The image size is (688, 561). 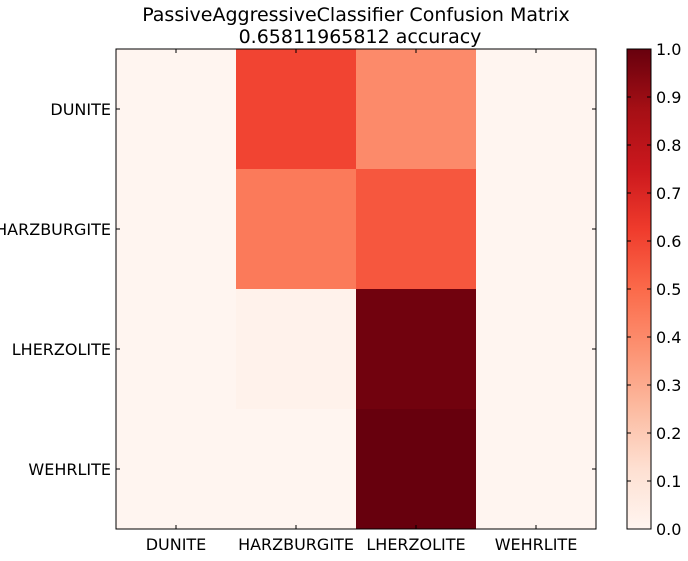 What do you see at coordinates (654, 289) in the screenshot?
I see `colorbar-ticks: 0.0 0.1 0.2 0.3 0.4 0.5 0.6 0.7 0.8 0.9 1.0` at bounding box center [654, 289].